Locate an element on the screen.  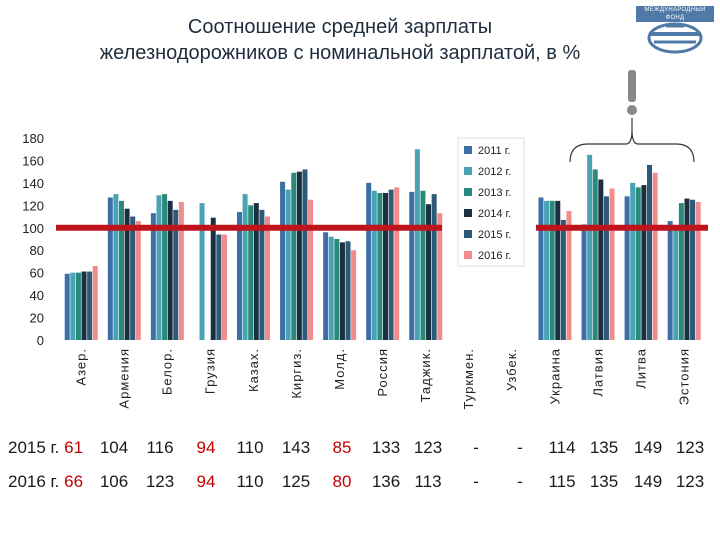
row-year: 2016 г. is located at coordinates (36, 481).